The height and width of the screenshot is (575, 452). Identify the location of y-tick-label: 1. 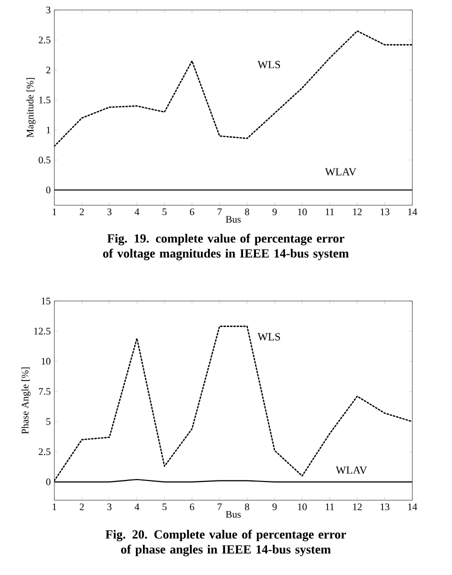
(48, 130).